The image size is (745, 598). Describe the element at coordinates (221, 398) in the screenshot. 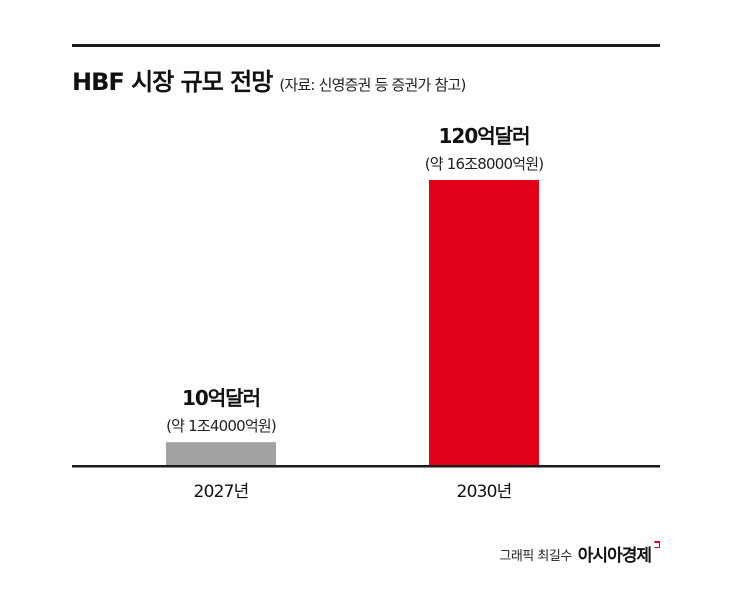

I see `value-label-2027: 10억달러` at that location.